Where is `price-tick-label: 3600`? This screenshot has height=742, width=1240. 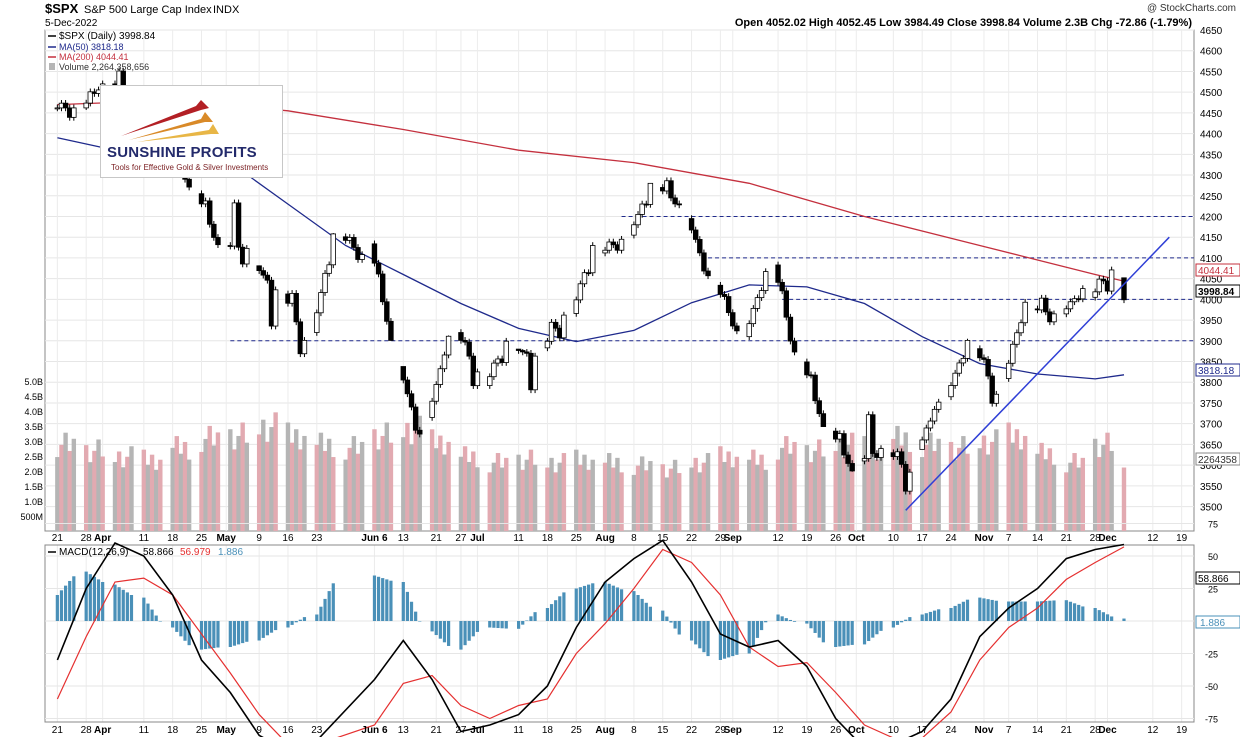 price-tick-label: 3600 is located at coordinates (1211, 466).